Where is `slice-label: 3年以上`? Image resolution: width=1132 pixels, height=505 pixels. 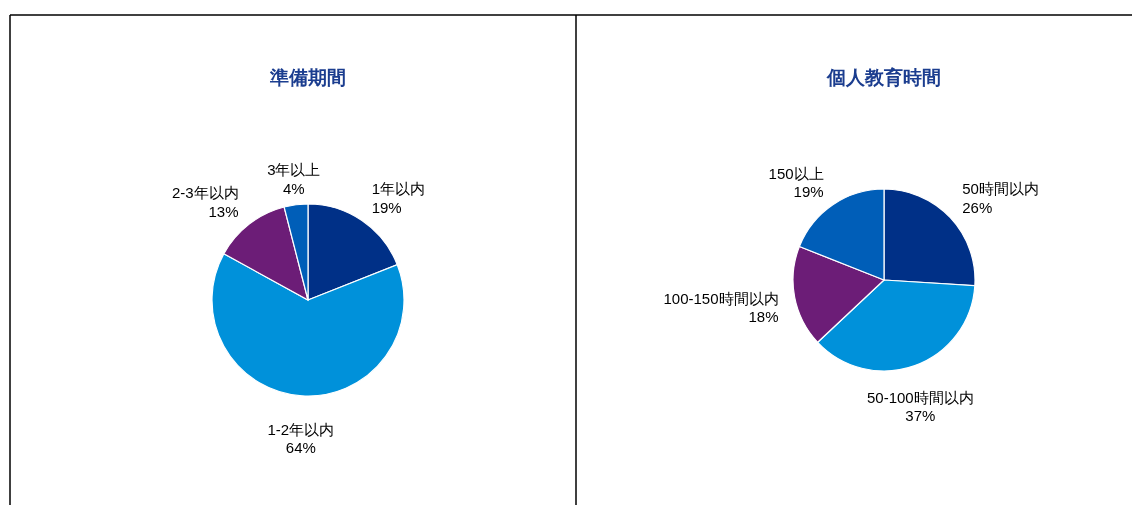
slice-label: 3年以上 is located at coordinates (294, 170).